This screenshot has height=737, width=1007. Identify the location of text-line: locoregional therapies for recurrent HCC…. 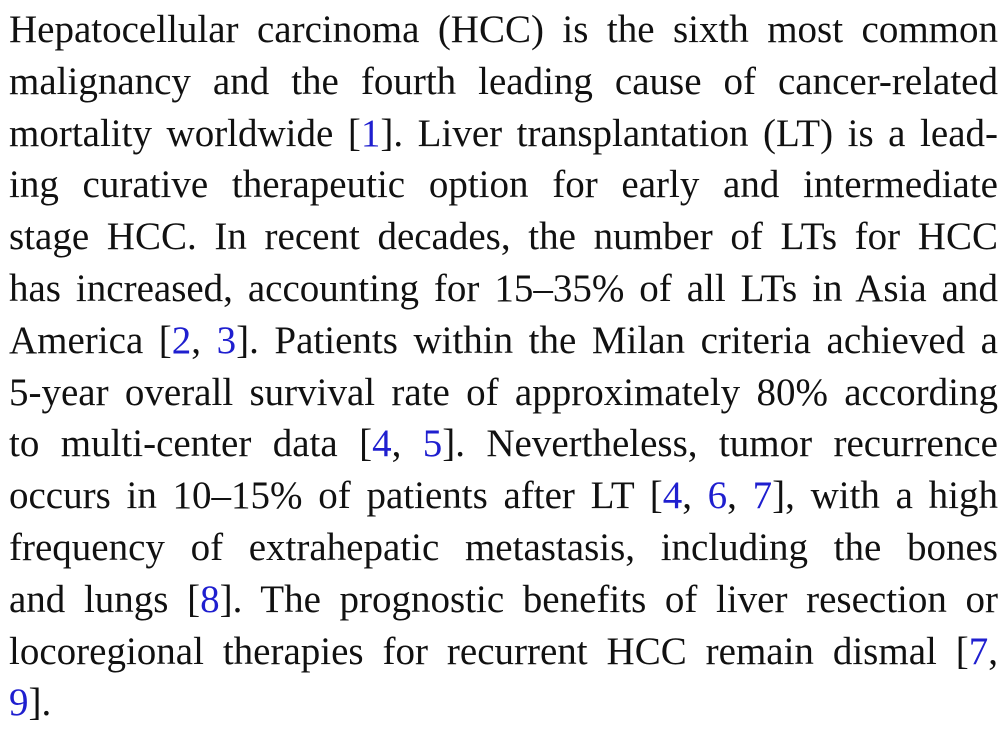
(503, 652).